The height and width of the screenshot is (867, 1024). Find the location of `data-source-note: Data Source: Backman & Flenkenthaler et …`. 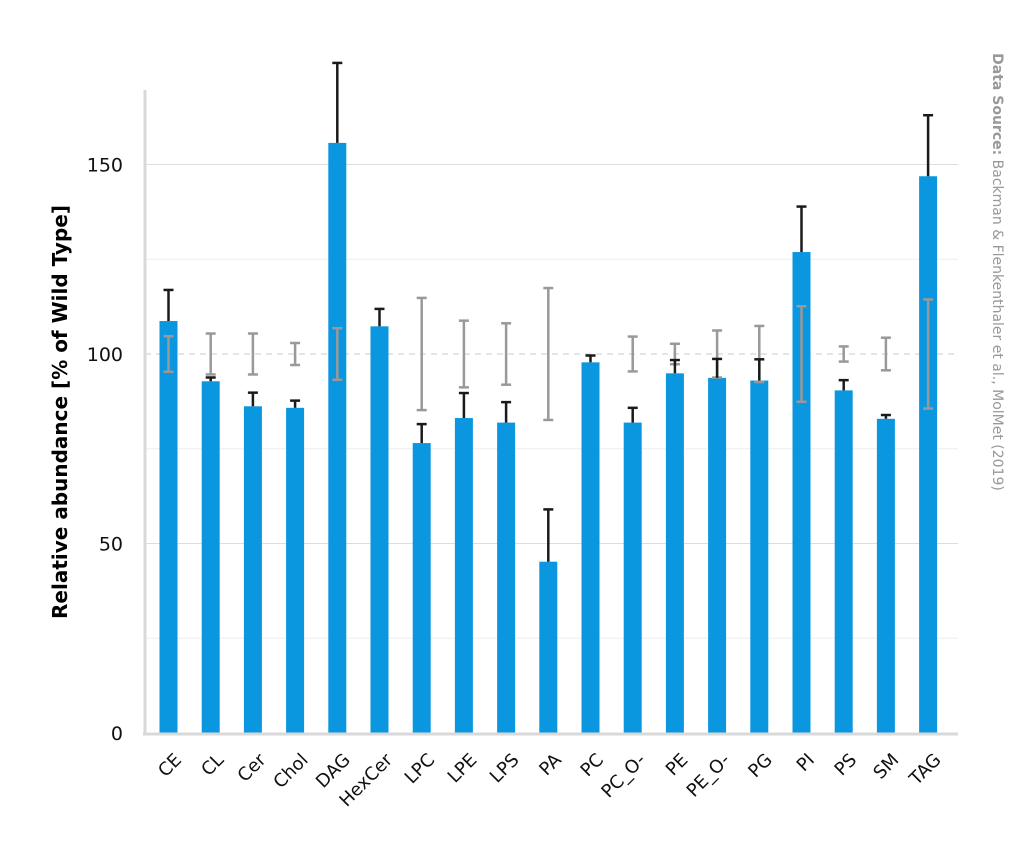

data-source-note: Data Source: Backman & Flenkenthaler et … is located at coordinates (997, 272).